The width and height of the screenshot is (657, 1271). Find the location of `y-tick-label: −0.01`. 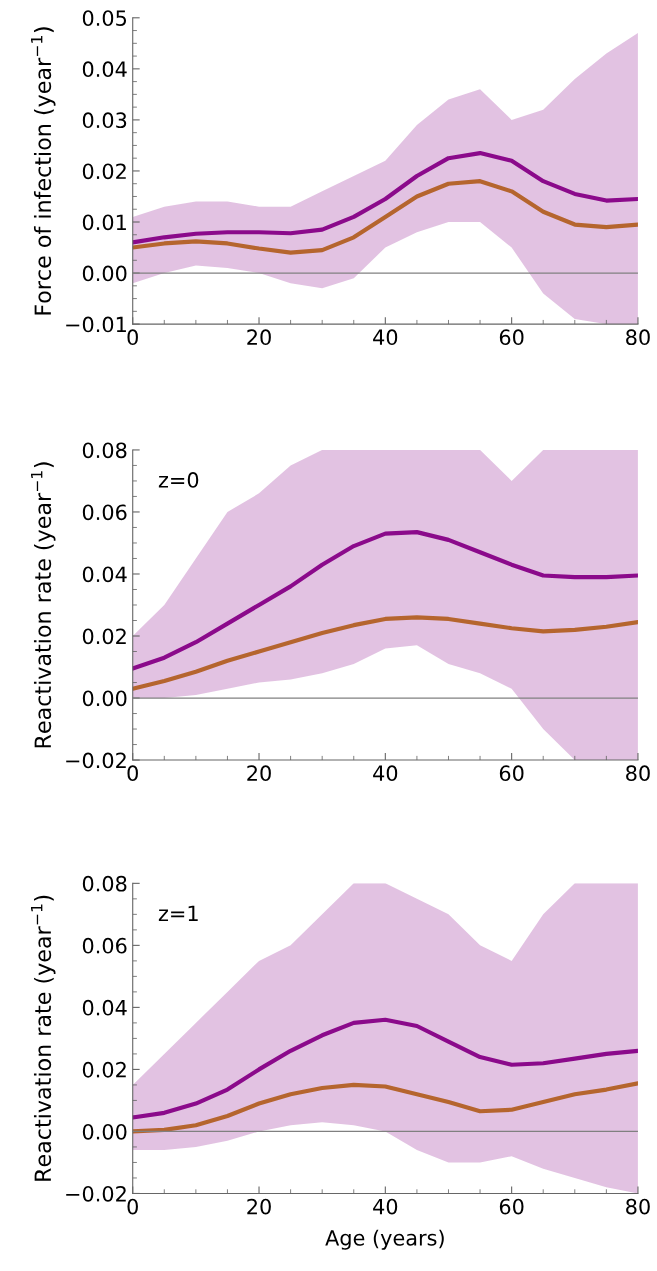

y-tick-label: −0.01 is located at coordinates (96, 324).